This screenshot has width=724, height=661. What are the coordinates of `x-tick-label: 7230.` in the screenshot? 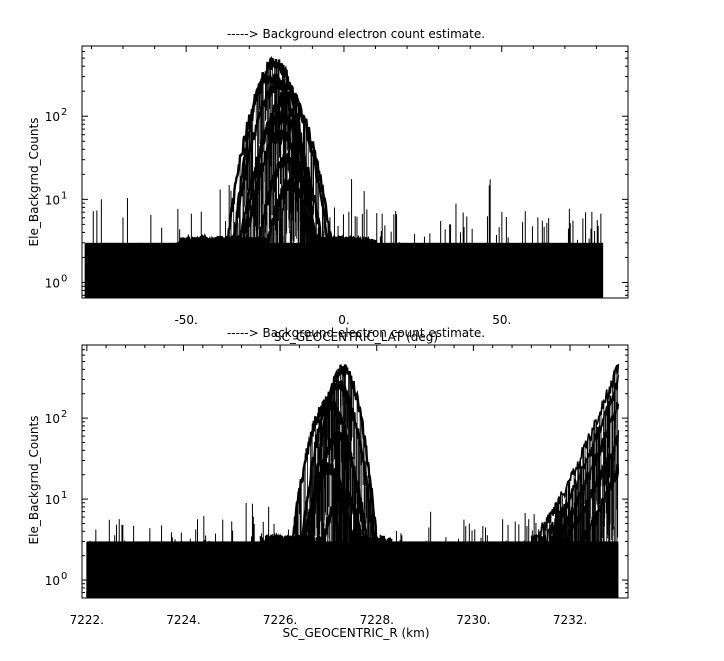 It's located at (473, 620).